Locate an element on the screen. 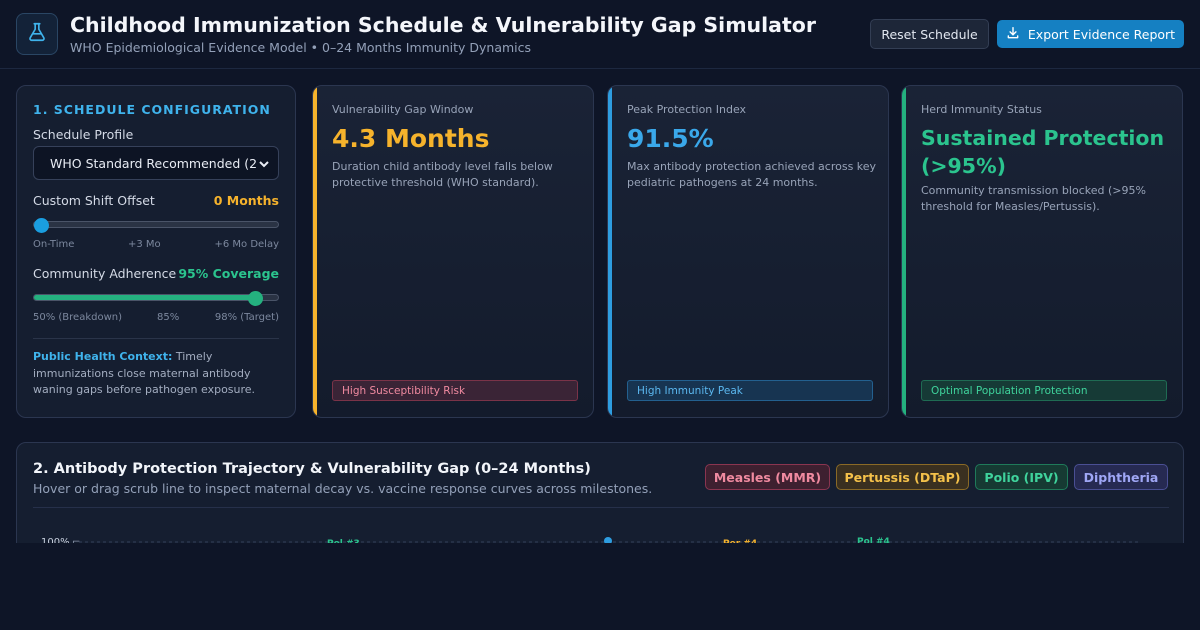 The width and height of the screenshot is (1200, 630). schedule-profile-select: WHO Standard Recommended (2 is located at coordinates (156, 163).